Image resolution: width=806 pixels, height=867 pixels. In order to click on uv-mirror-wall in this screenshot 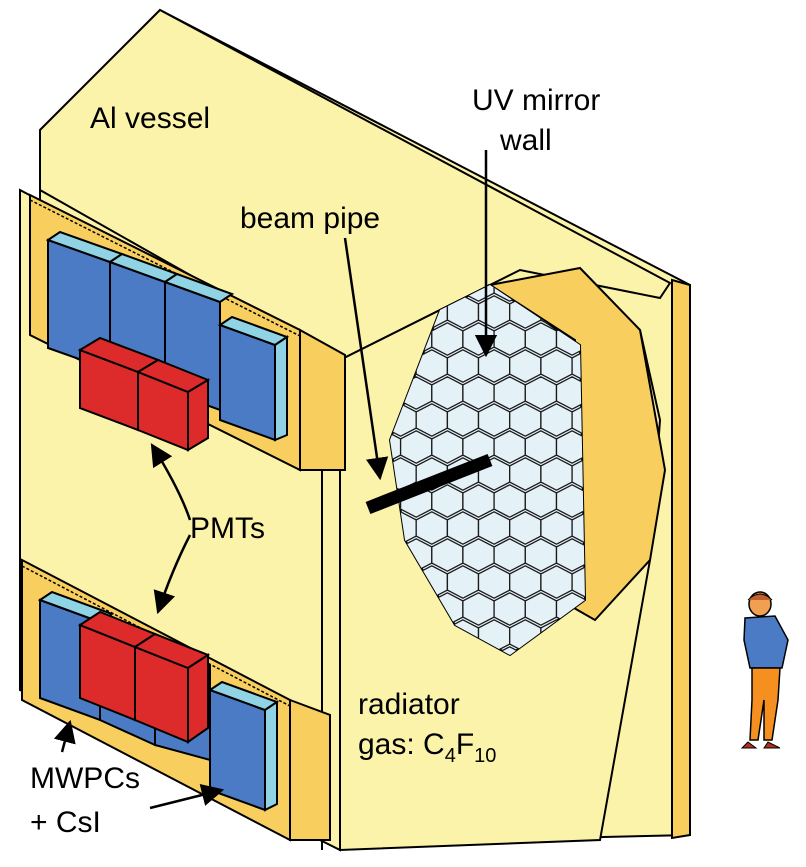, I will do `click(487, 470)`.